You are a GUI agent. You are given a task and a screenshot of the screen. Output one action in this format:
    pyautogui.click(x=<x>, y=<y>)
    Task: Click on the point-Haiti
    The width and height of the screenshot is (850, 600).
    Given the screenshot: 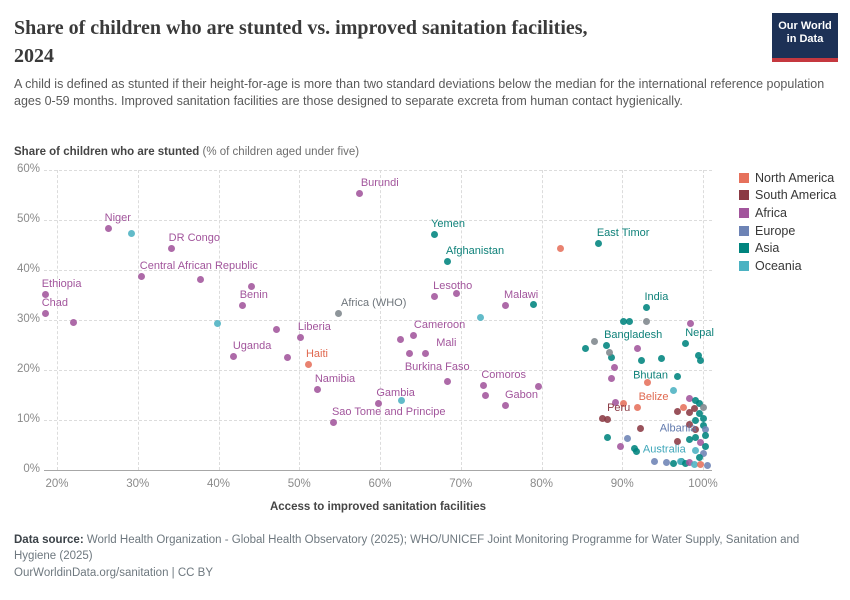 What is the action you would take?
    pyautogui.click(x=309, y=364)
    